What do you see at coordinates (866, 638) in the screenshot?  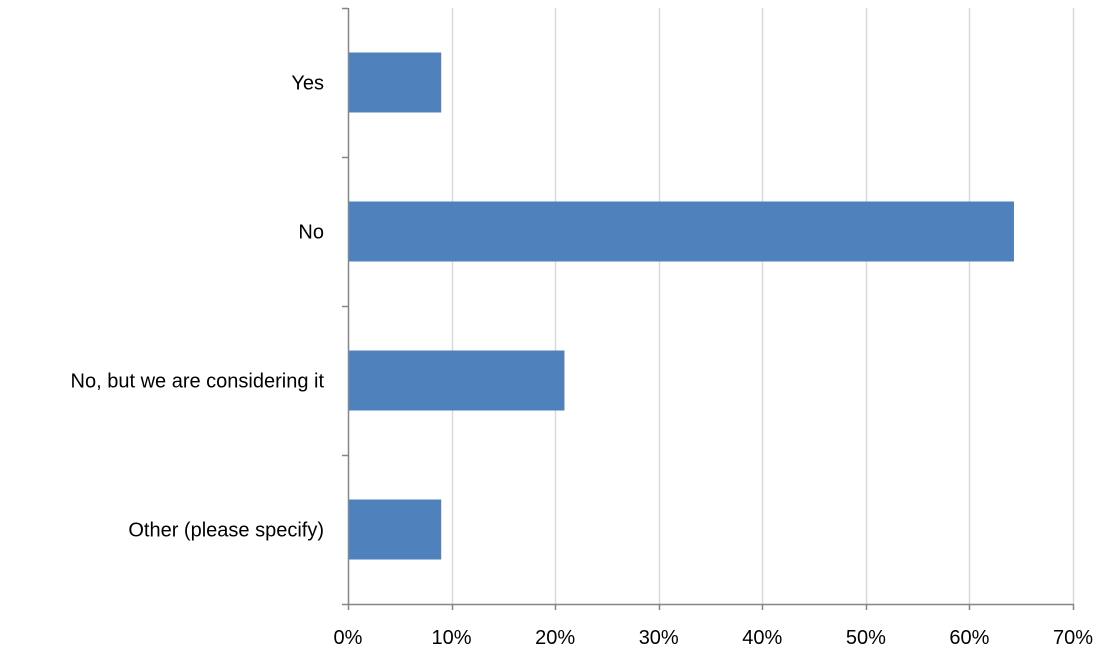 I see `x-tick-label: 50%` at bounding box center [866, 638].